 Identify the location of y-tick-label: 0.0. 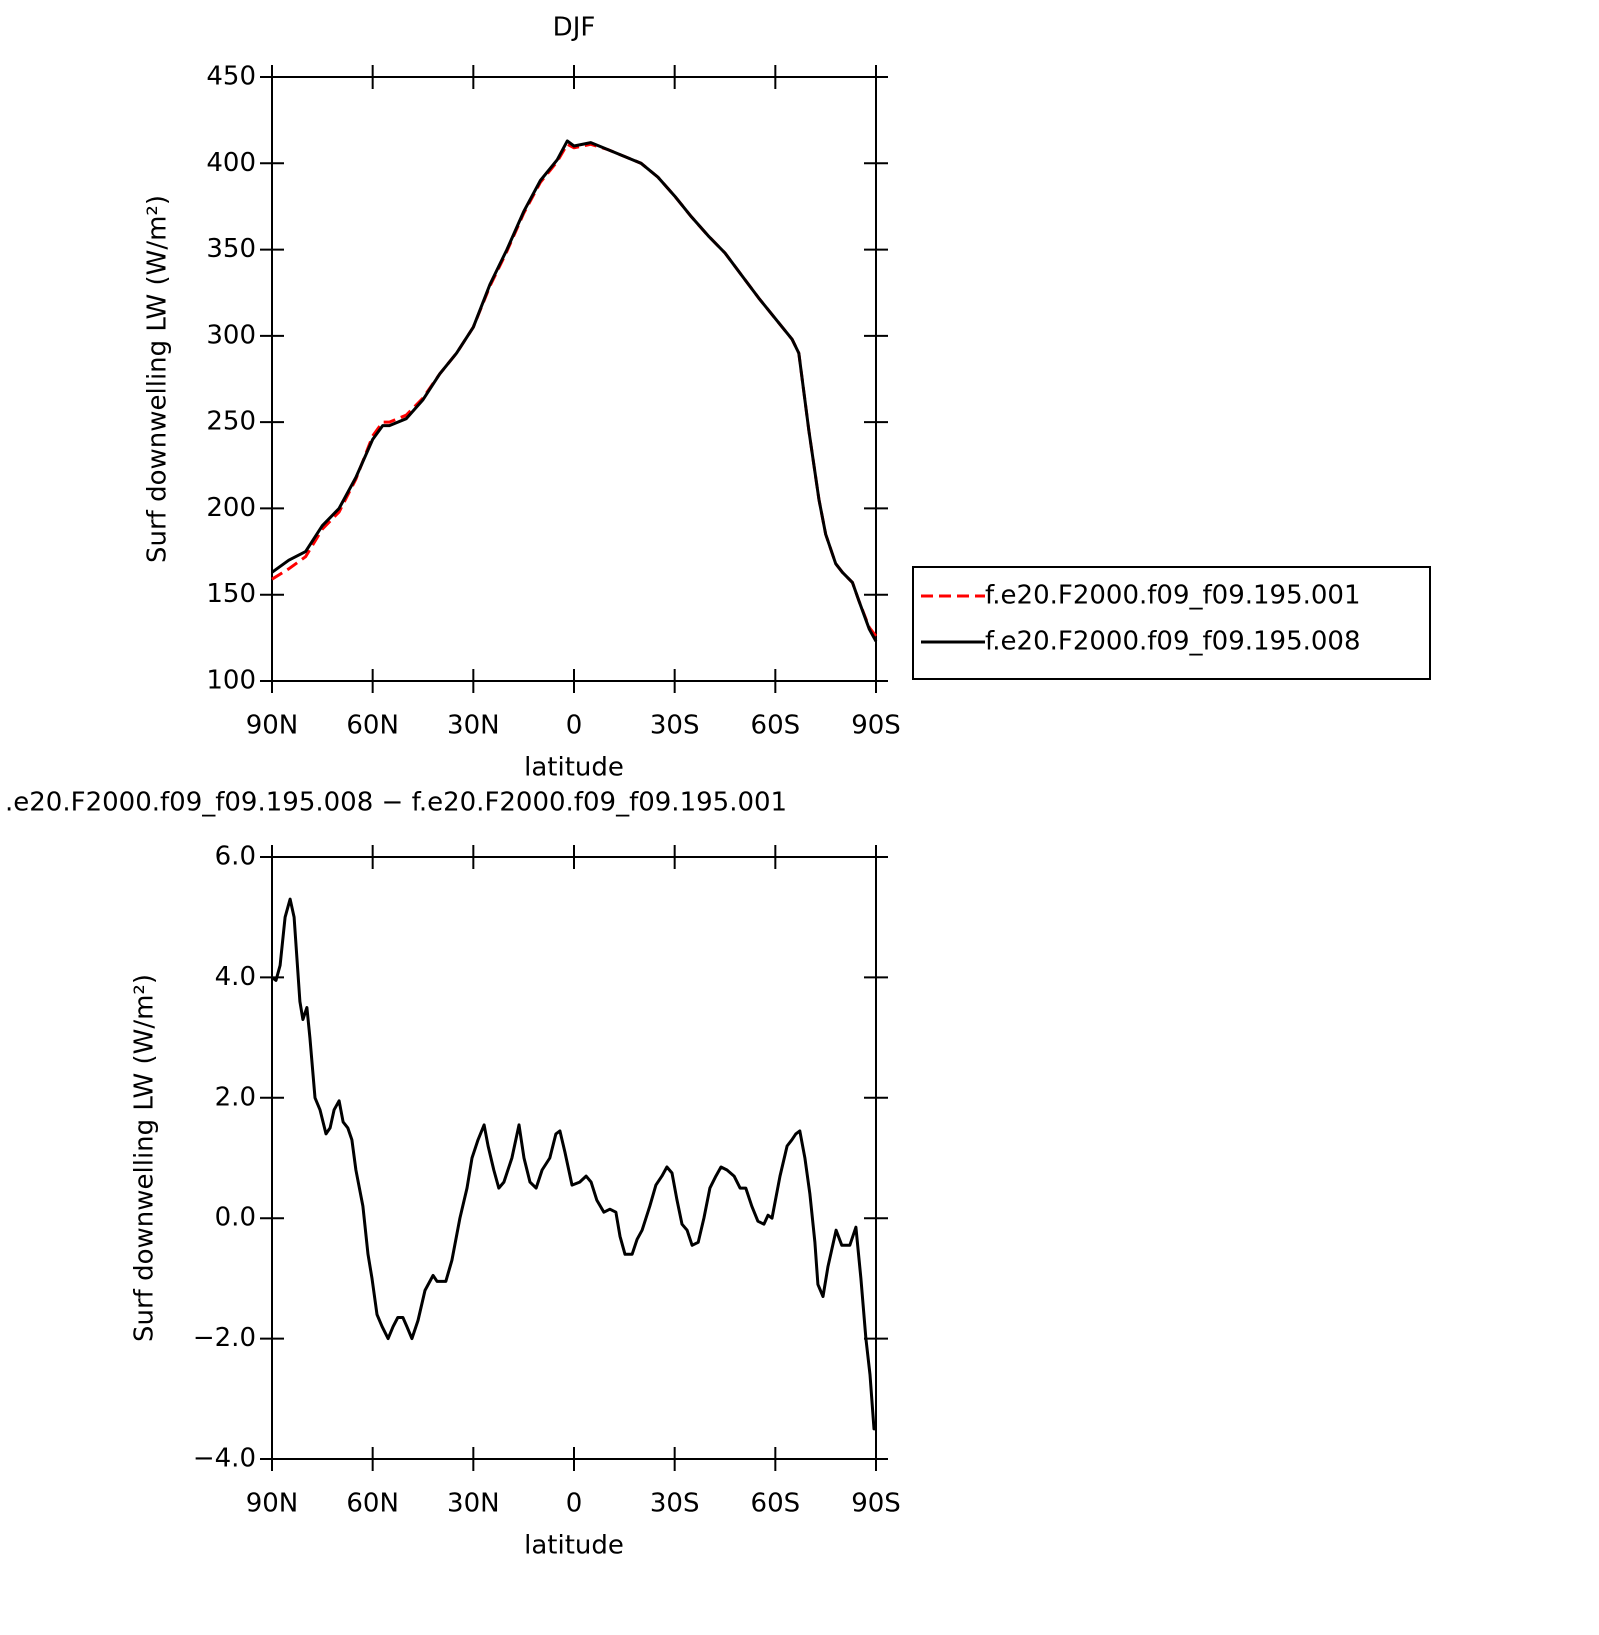
(235, 1218).